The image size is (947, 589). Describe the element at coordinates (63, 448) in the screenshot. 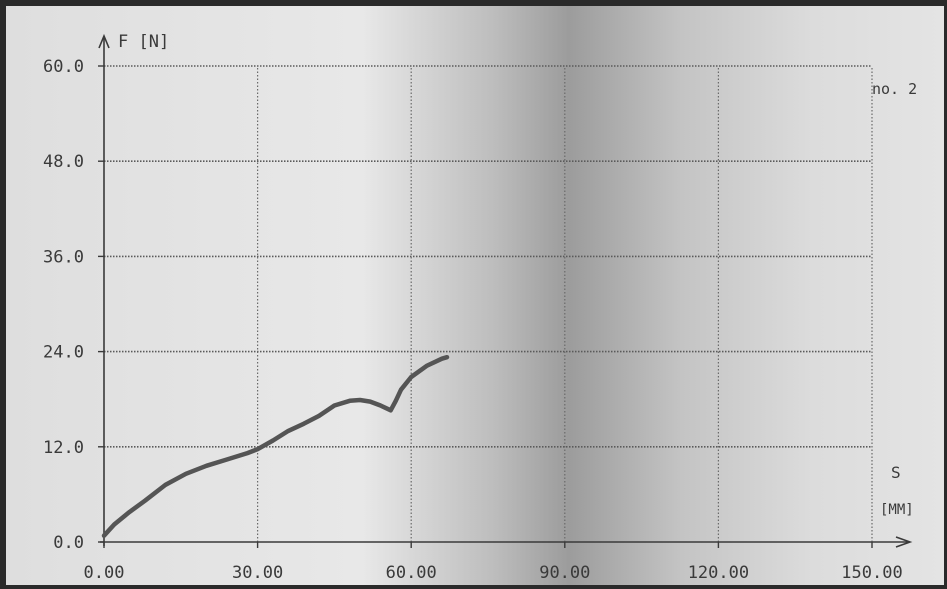

I see `y-tick-label: 12.0` at that location.